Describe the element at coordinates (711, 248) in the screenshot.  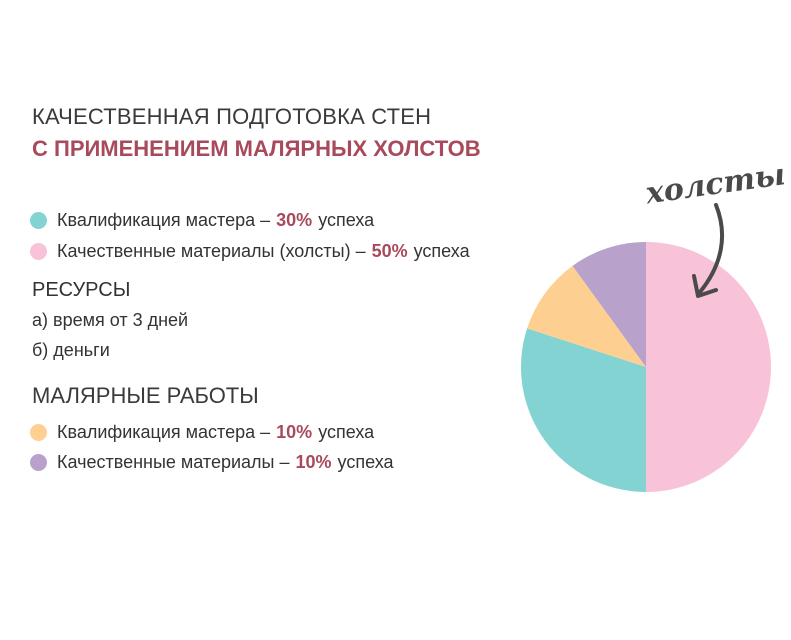
I see `annotation-arrow-icon` at that location.